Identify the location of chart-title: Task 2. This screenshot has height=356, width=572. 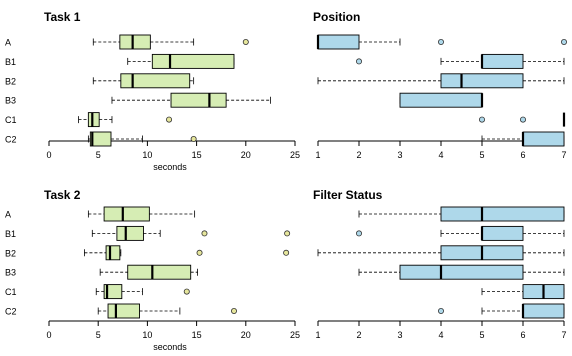
(62, 195).